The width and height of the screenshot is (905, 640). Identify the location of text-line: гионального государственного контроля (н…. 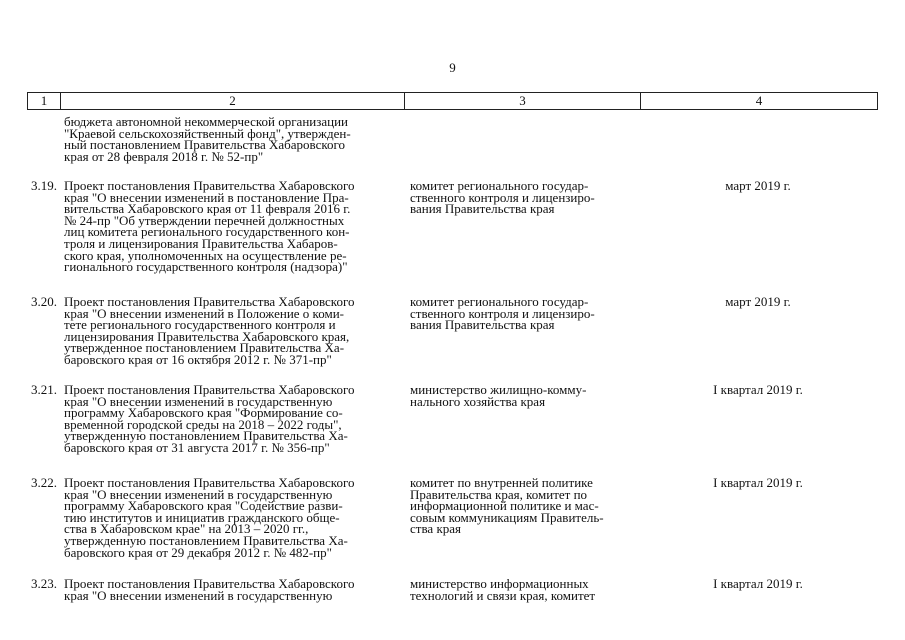
(206, 267).